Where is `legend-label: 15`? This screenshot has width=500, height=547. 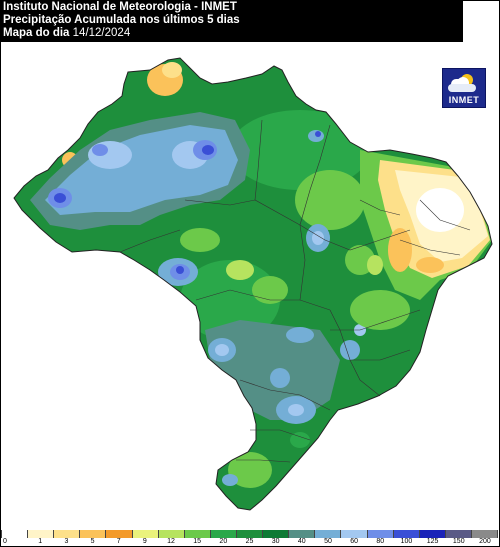 legend-label: 15 is located at coordinates (197, 541).